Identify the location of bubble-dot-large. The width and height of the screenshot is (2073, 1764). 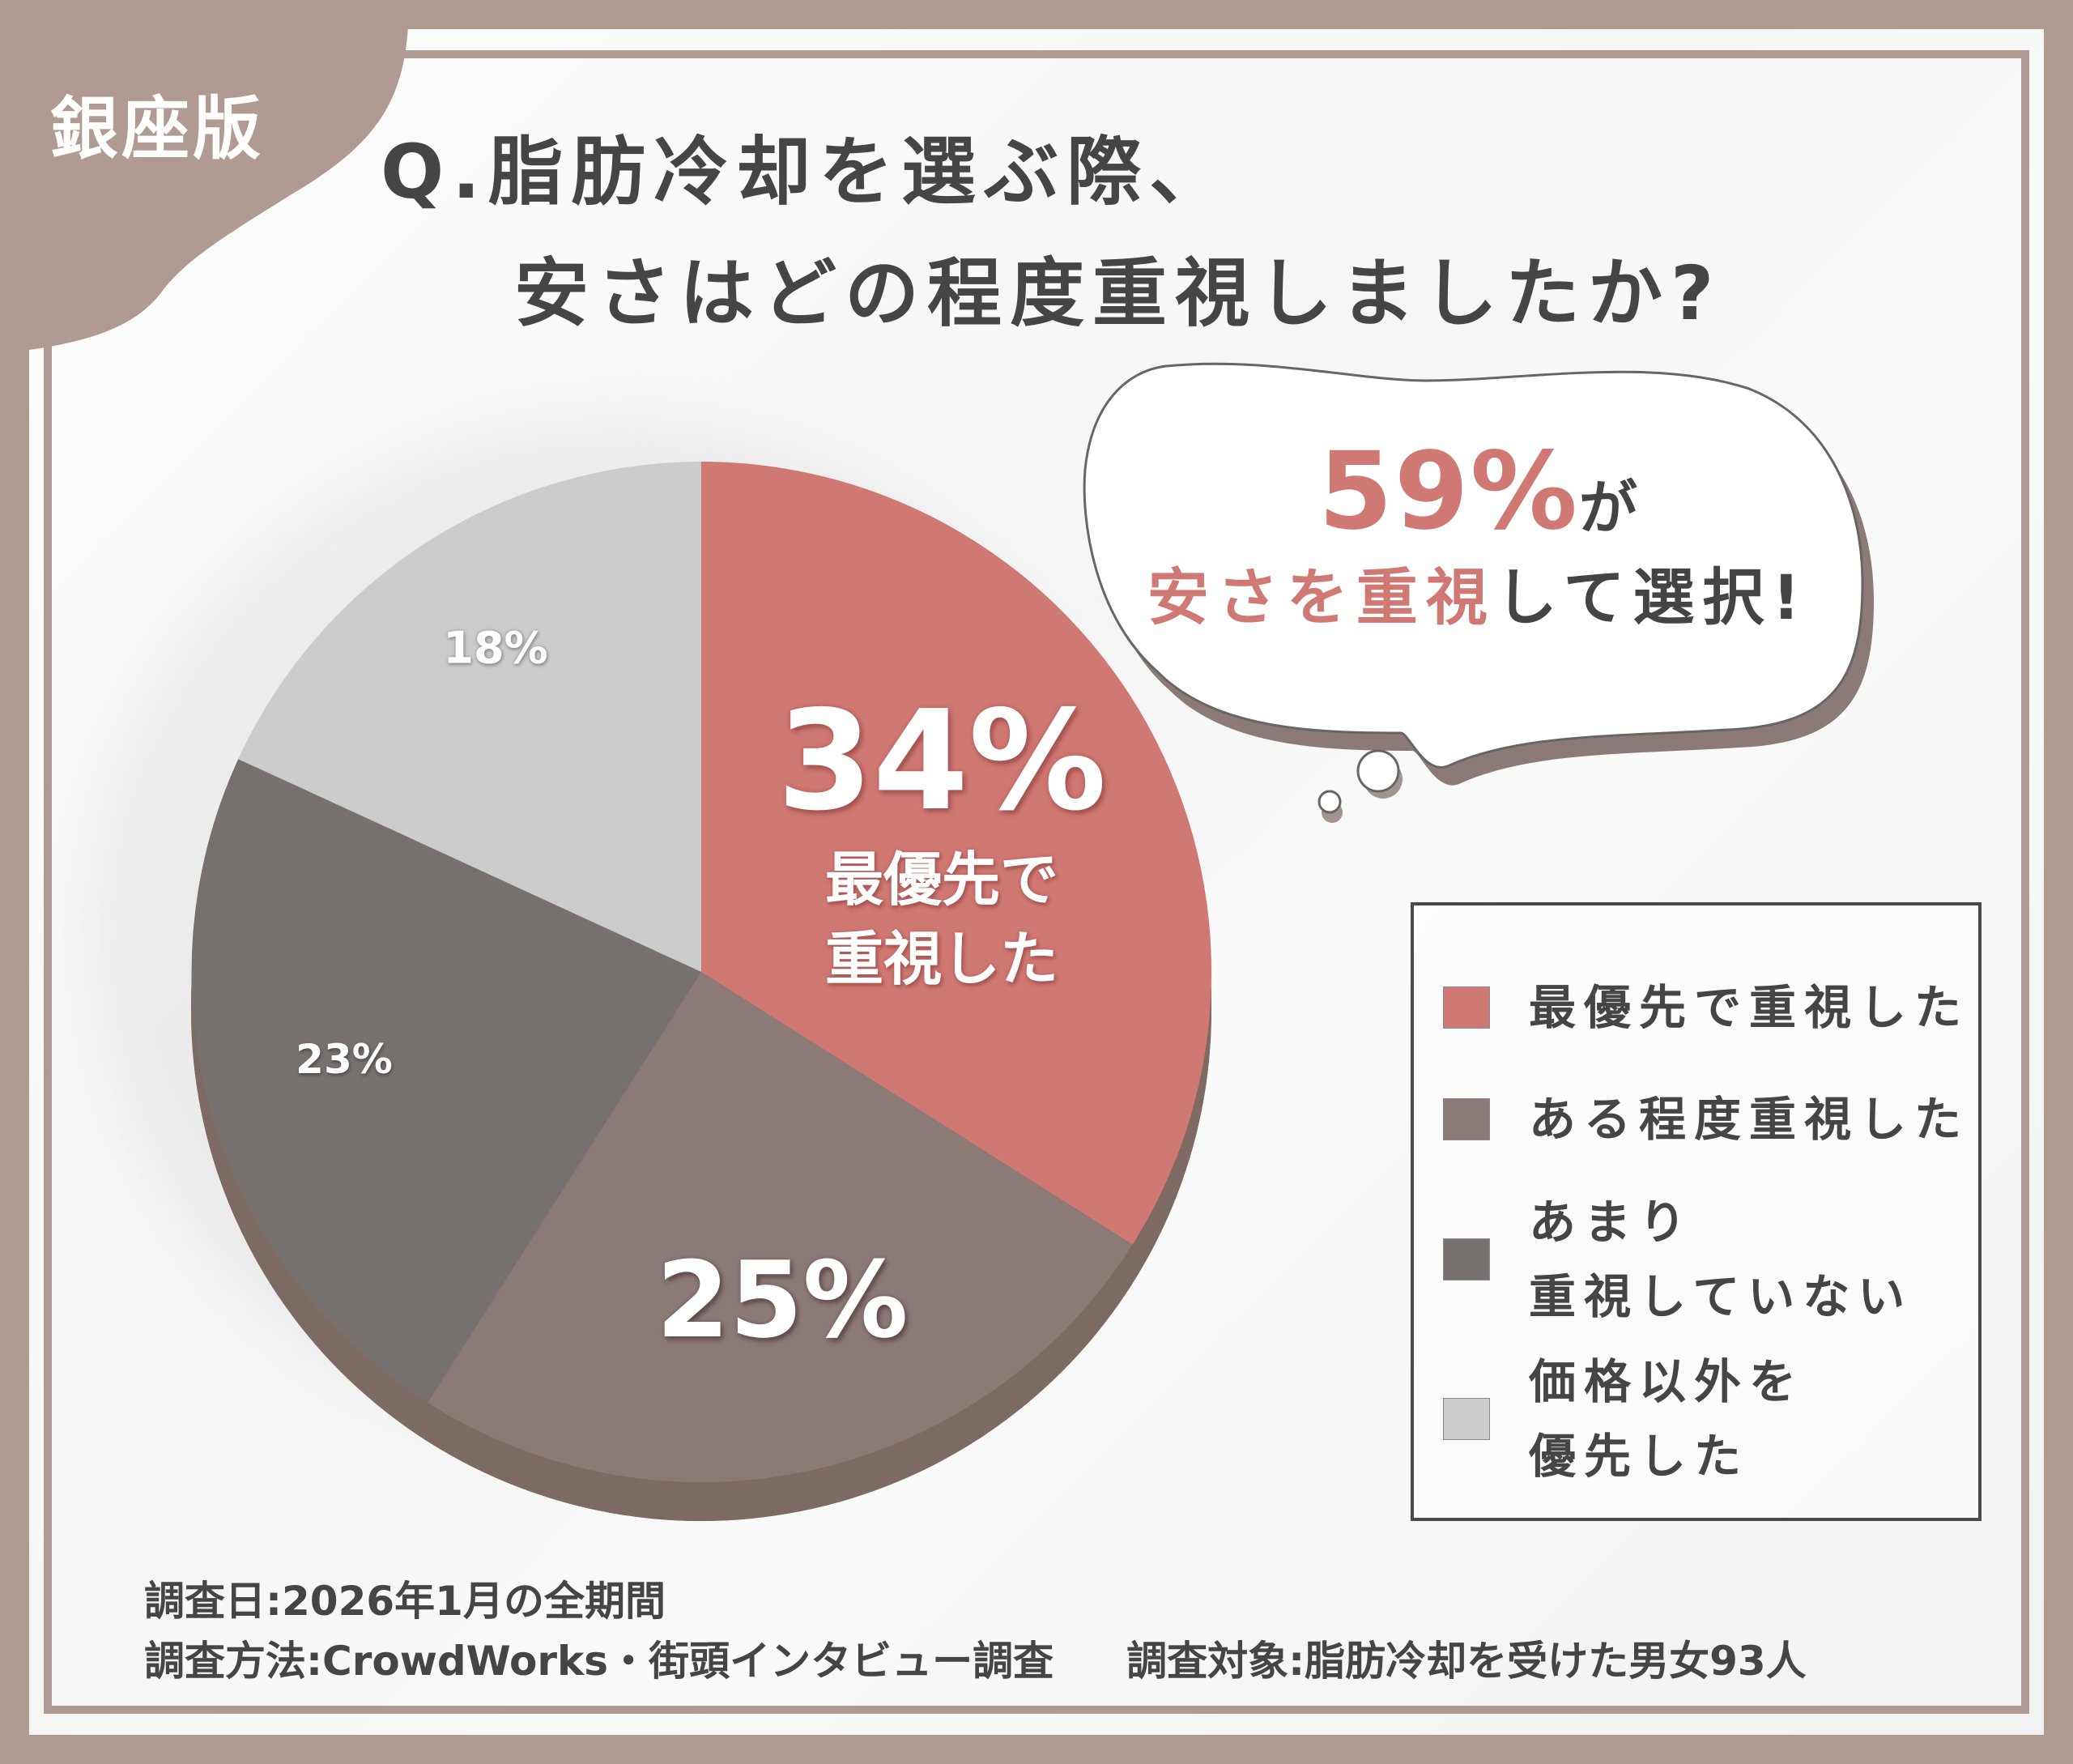
(1378, 771).